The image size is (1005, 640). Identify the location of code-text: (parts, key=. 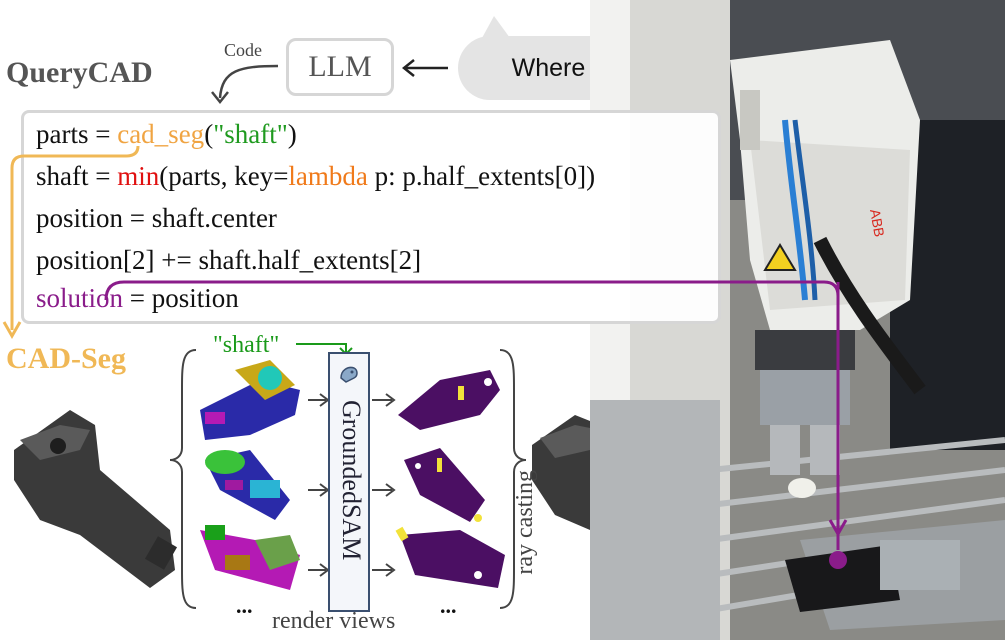
(224, 176).